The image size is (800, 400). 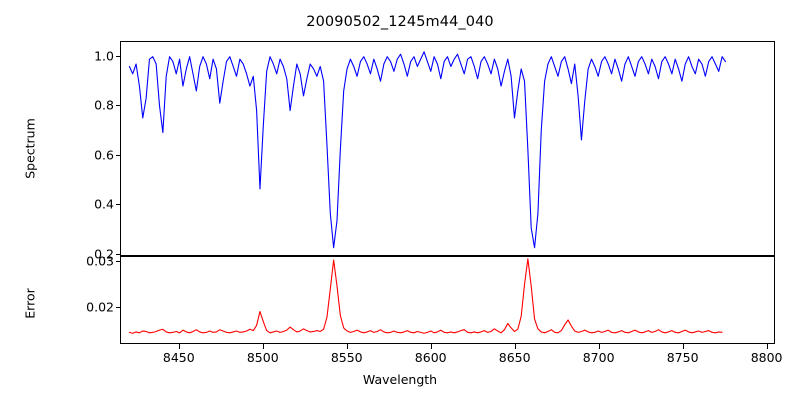 What do you see at coordinates (598, 357) in the screenshot?
I see `x-tick-text: 8700` at bounding box center [598, 357].